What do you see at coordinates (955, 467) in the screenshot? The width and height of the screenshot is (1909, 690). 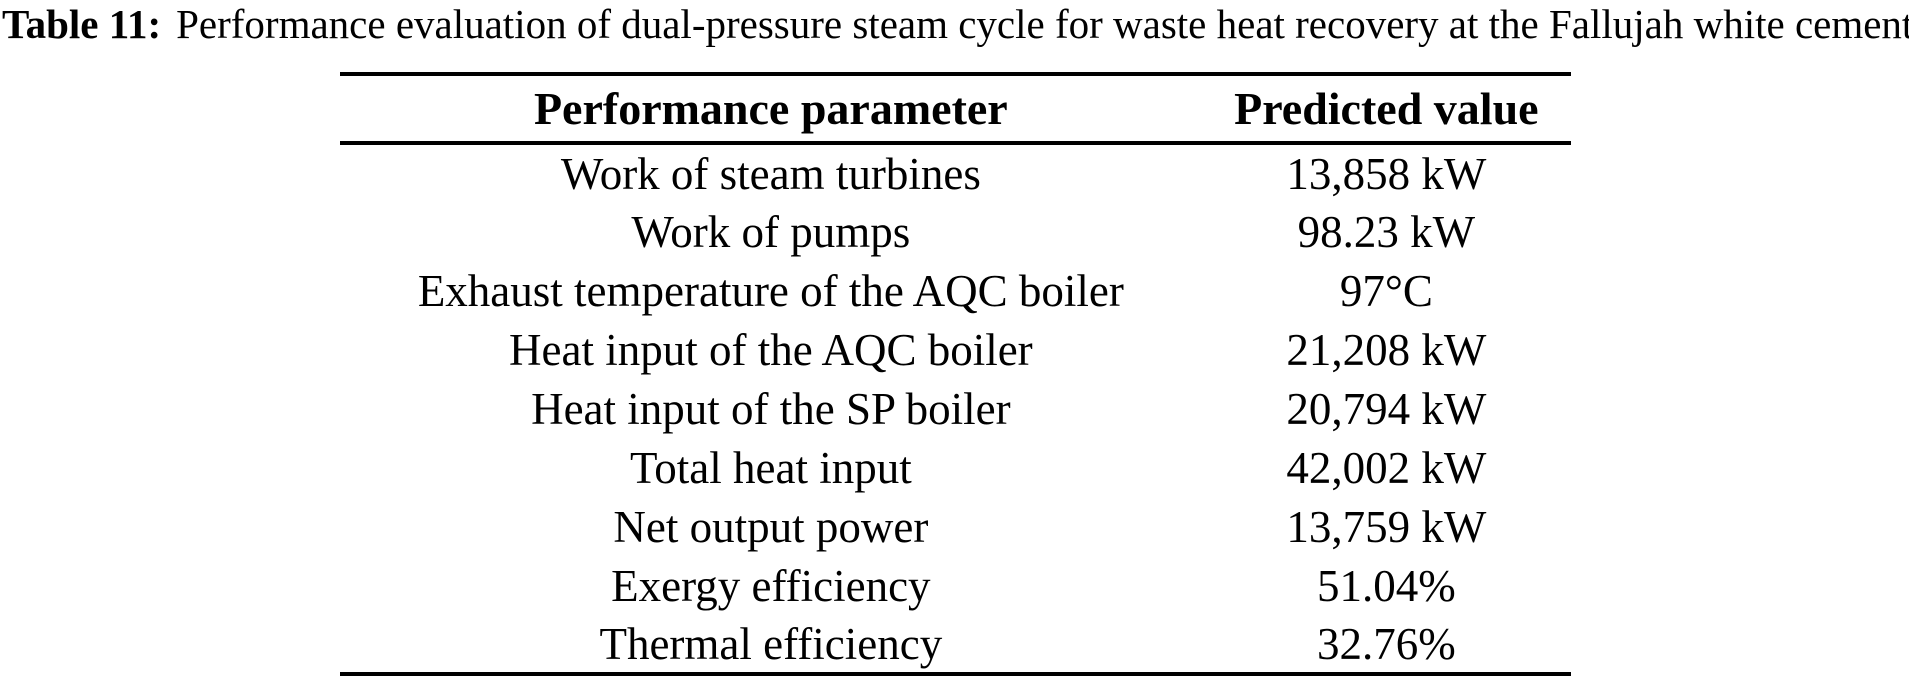 I see `table-row: Total heat input 42,002 kW` at bounding box center [955, 467].